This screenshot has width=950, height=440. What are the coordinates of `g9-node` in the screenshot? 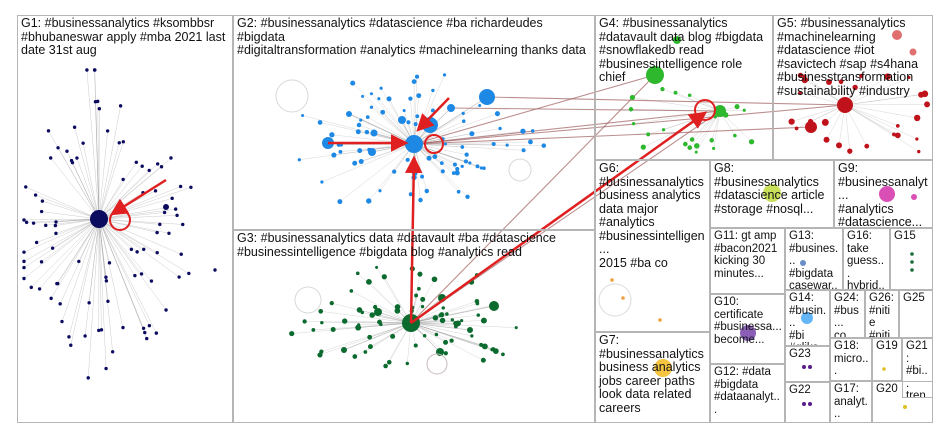 It's located at (914, 197).